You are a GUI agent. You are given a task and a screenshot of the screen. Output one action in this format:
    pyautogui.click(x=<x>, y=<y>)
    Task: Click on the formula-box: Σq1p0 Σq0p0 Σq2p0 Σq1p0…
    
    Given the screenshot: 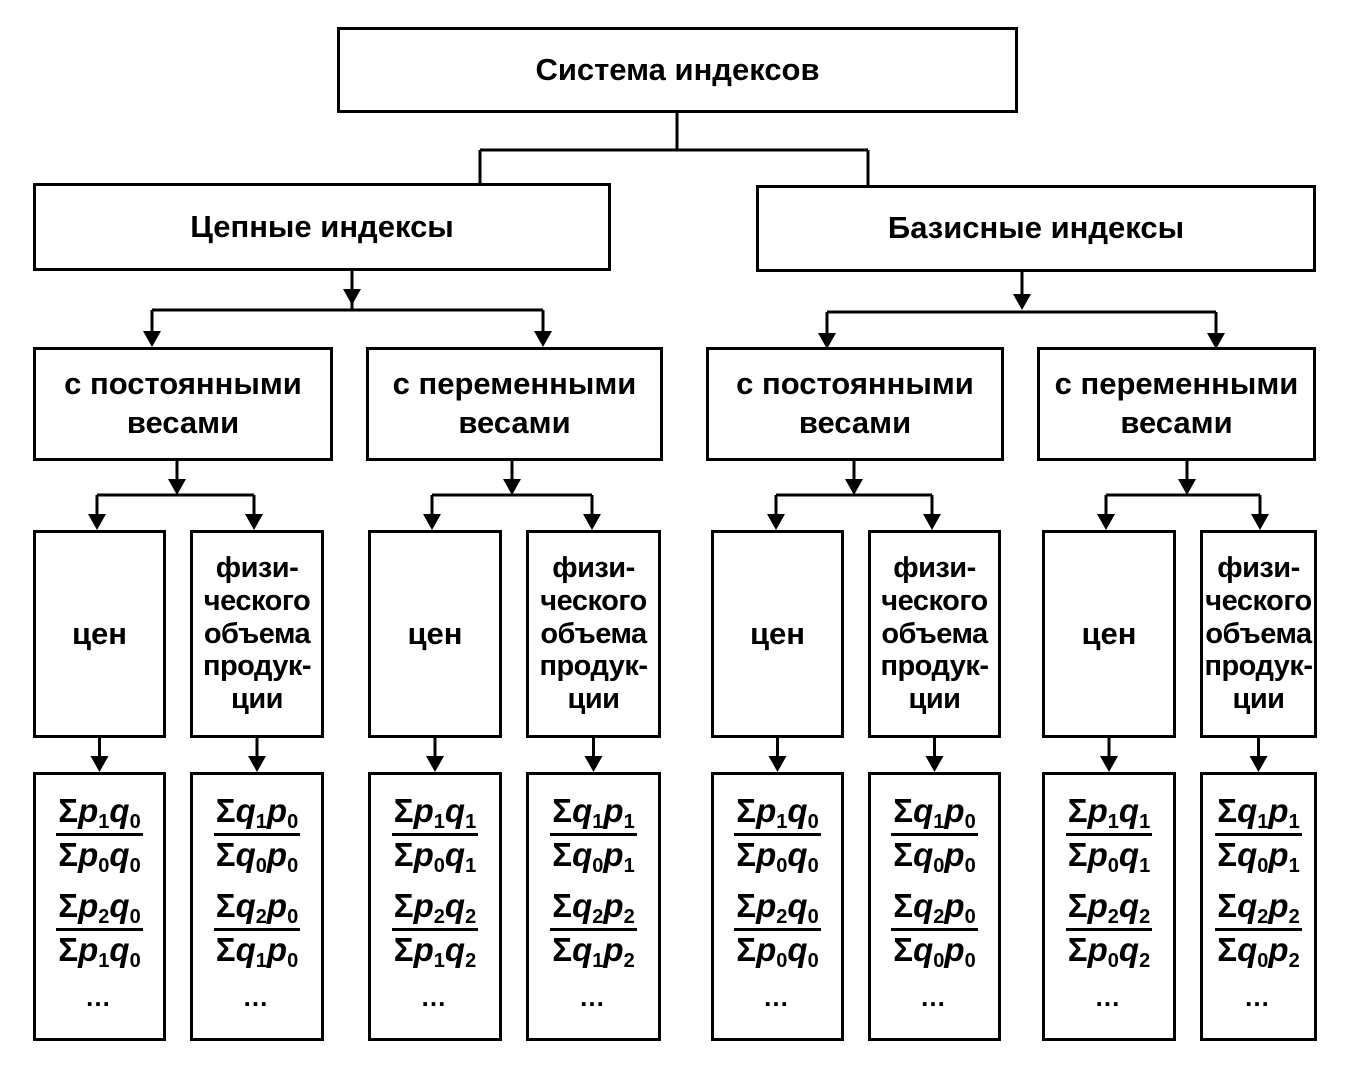 What is the action you would take?
    pyautogui.click(x=257, y=906)
    